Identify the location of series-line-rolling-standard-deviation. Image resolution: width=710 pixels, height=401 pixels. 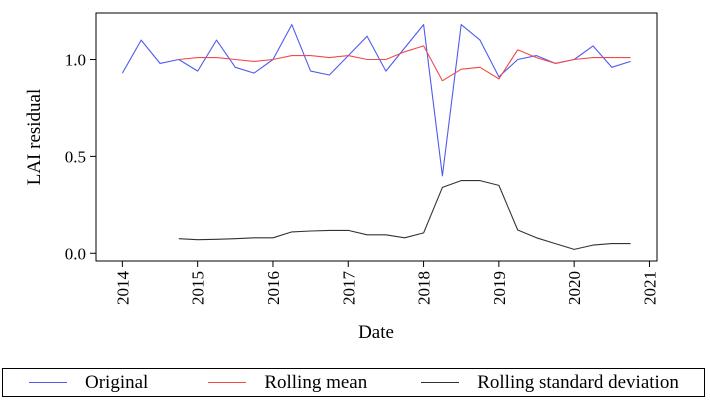
(404, 215).